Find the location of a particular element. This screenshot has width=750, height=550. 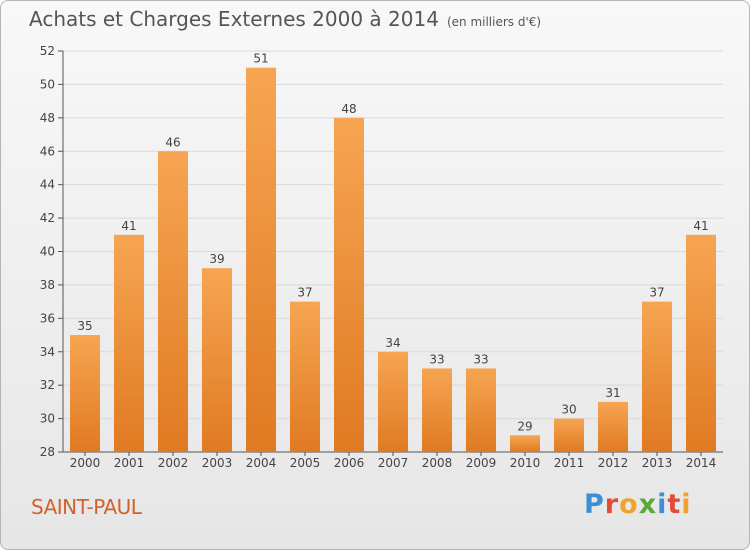

x-tick-label: 2012 is located at coordinates (613, 463).